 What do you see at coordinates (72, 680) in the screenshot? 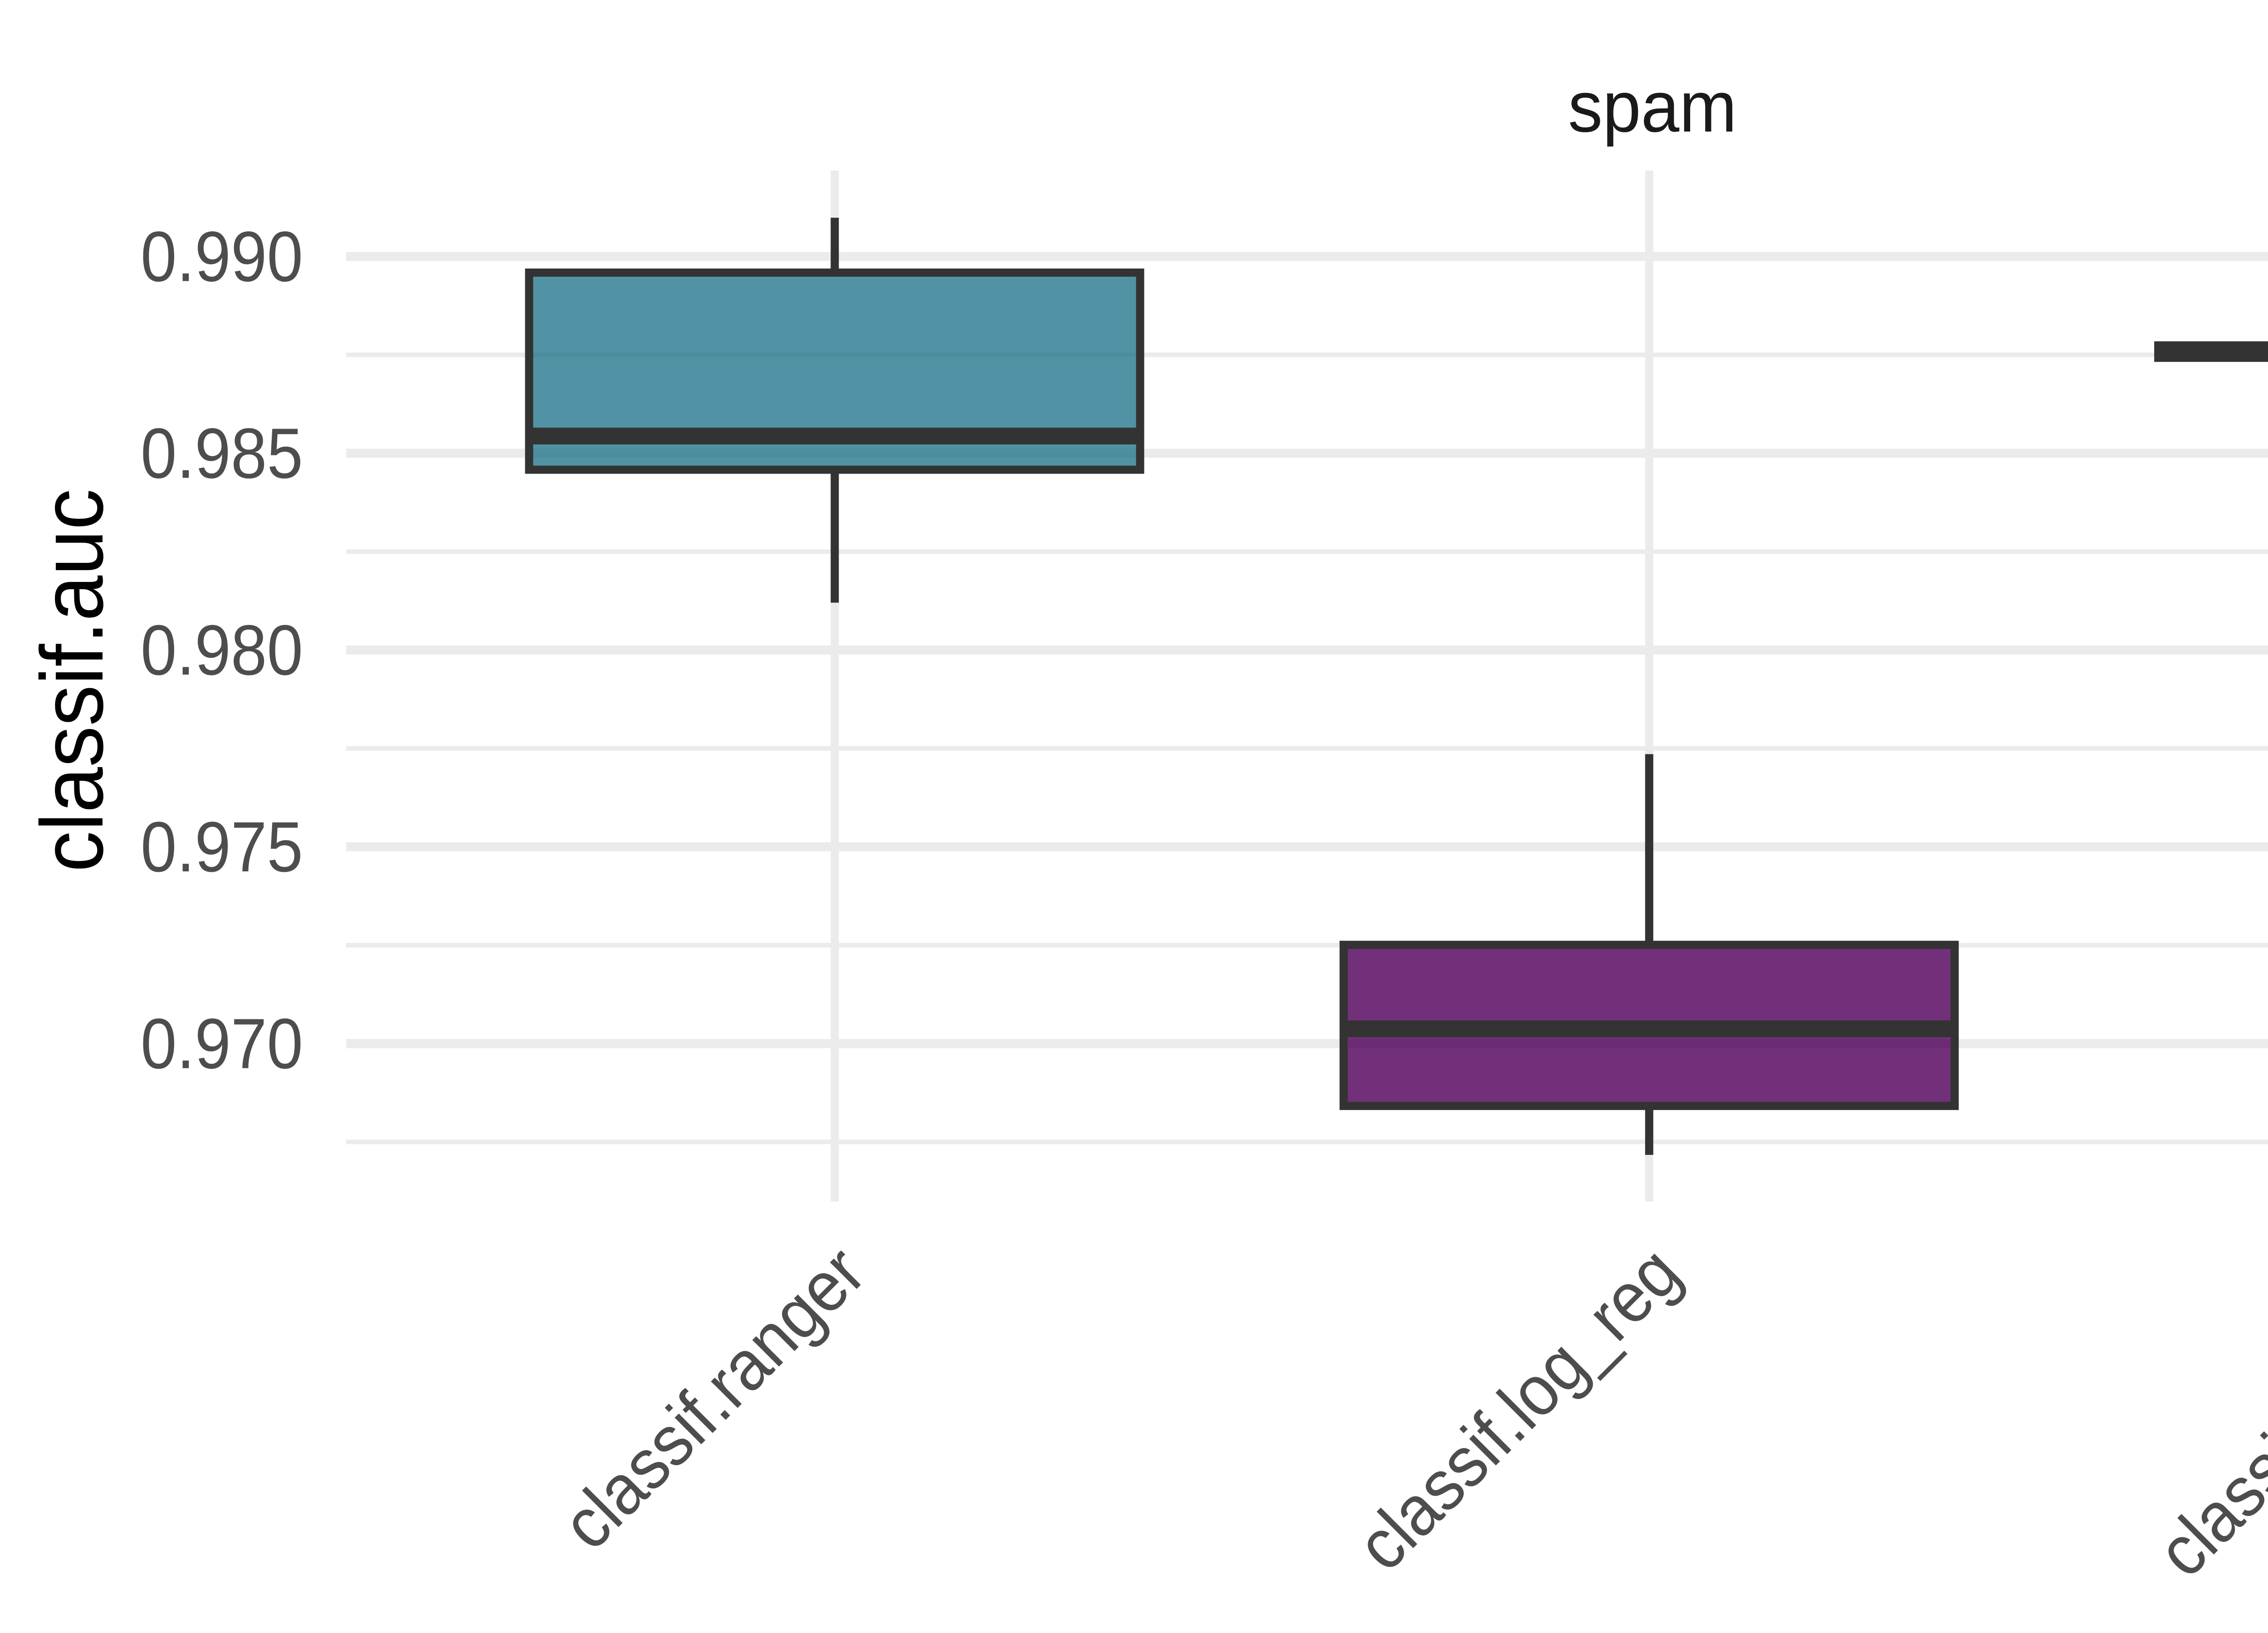
I see `svg-text: classif.auc` at bounding box center [72, 680].